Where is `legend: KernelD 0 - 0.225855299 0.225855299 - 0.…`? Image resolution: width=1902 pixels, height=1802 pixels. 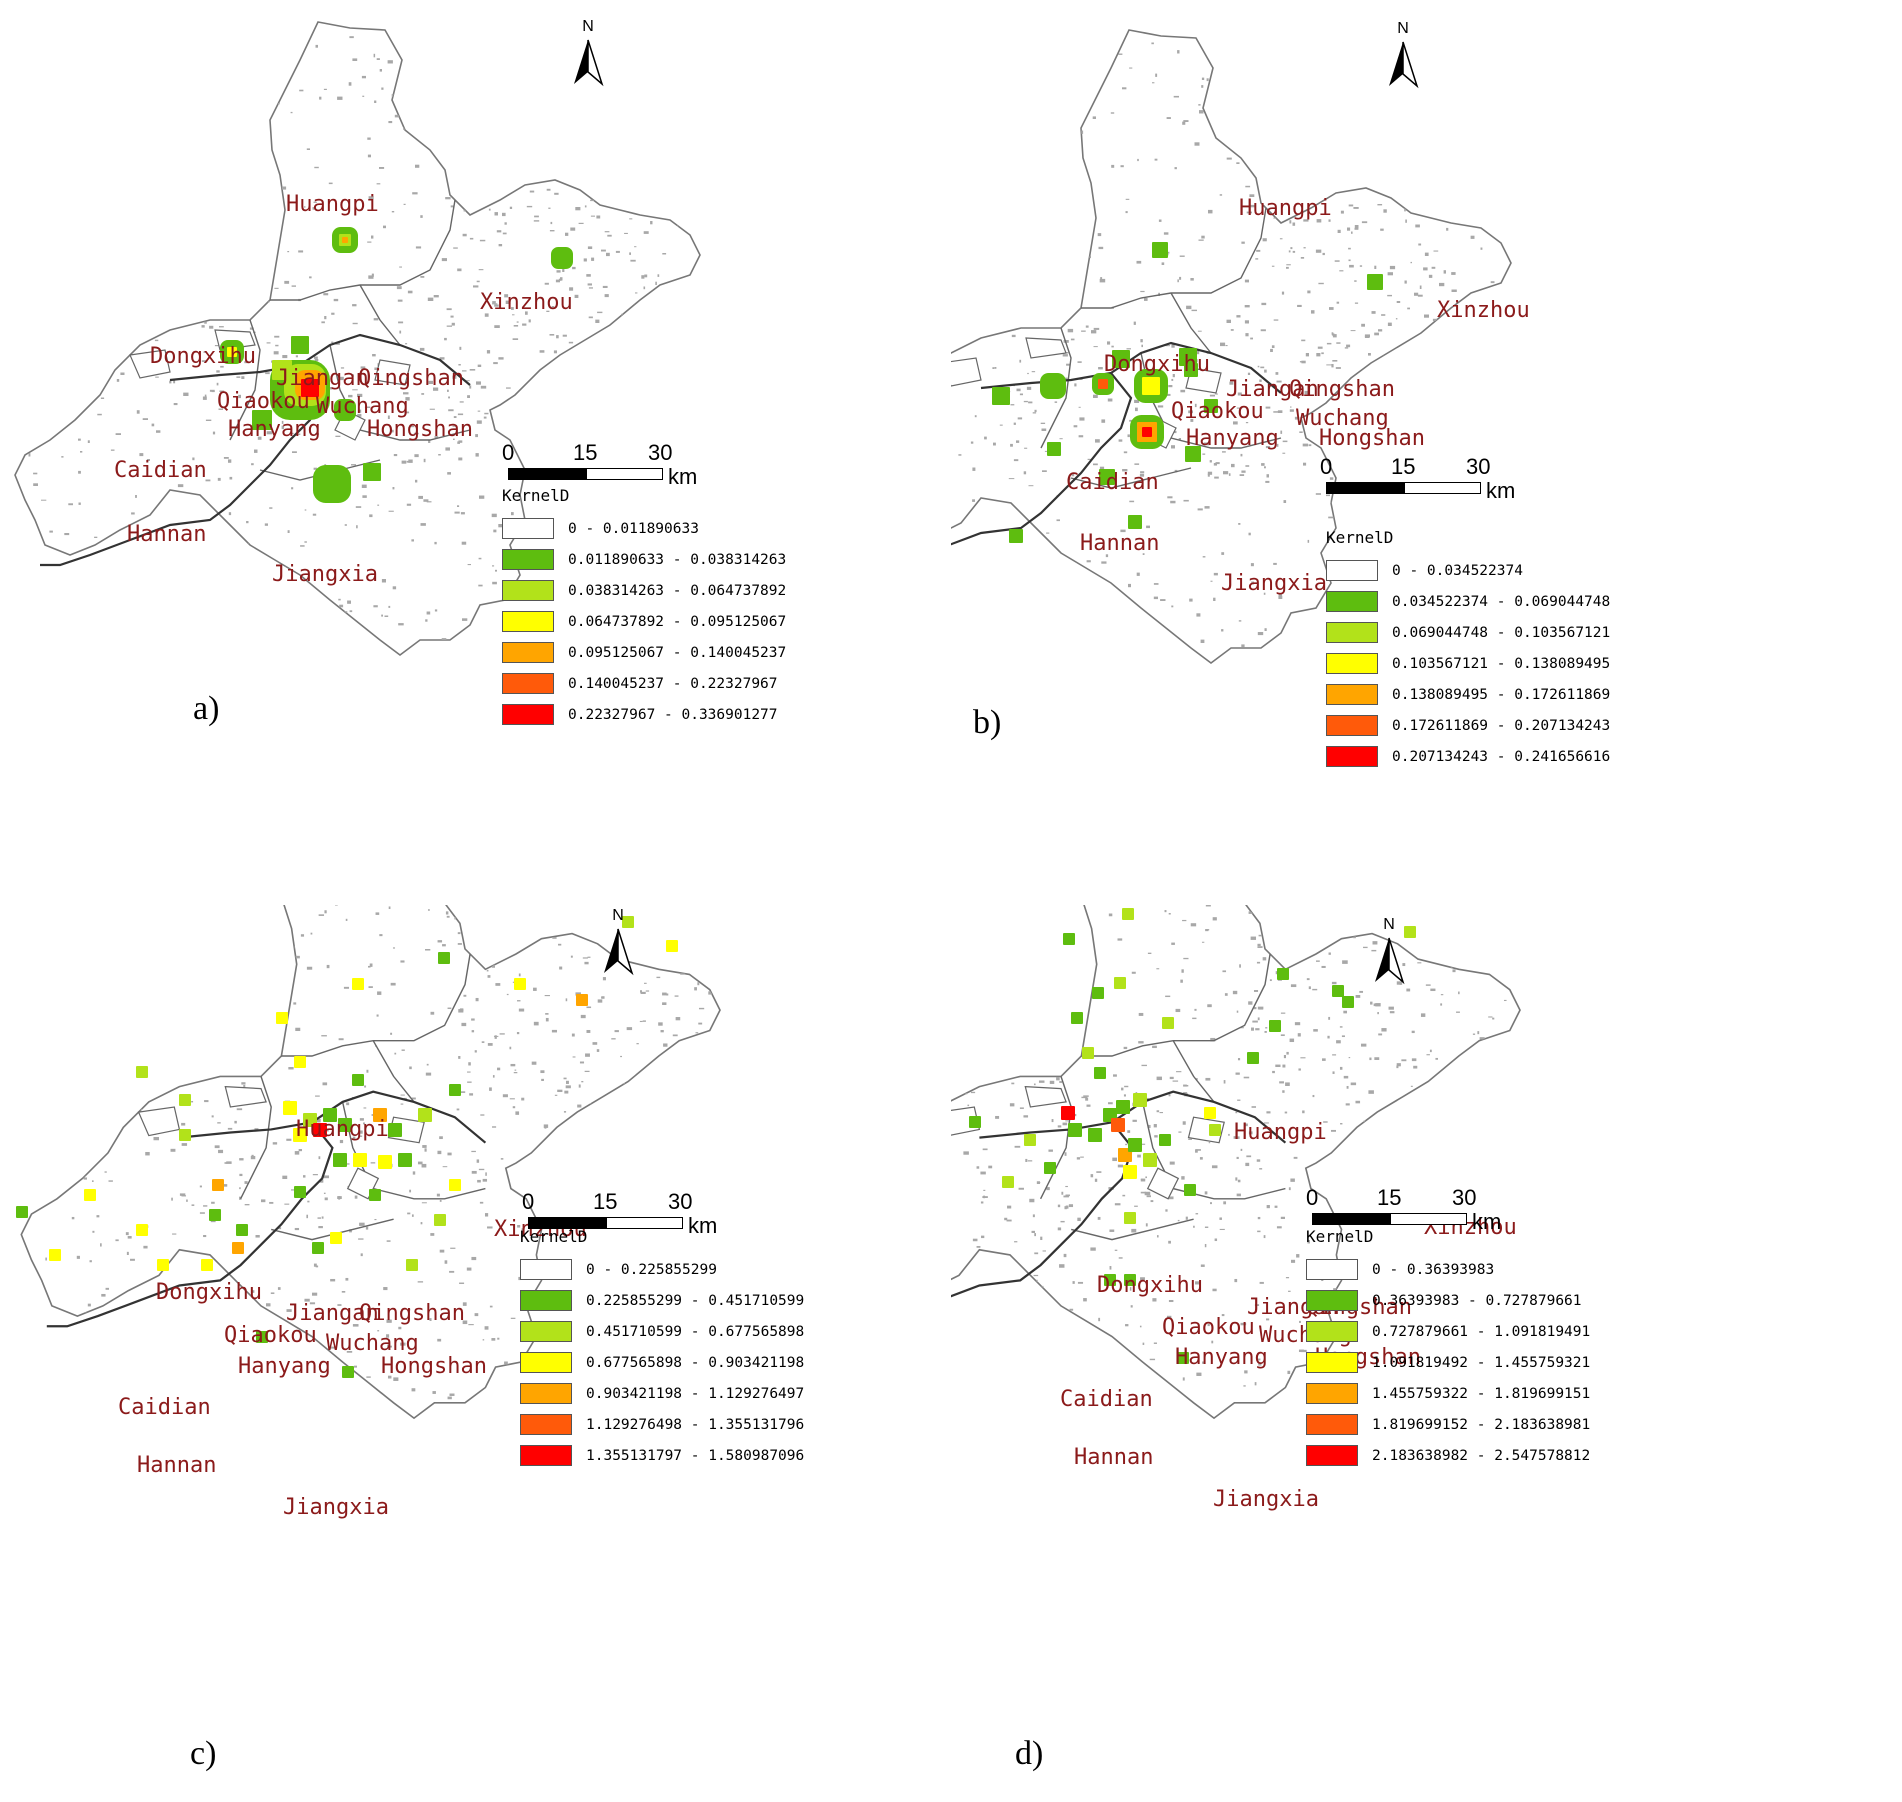
legend: KernelD 0 - 0.225855299 0.225855299 - 0.… is located at coordinates (662, 1349).